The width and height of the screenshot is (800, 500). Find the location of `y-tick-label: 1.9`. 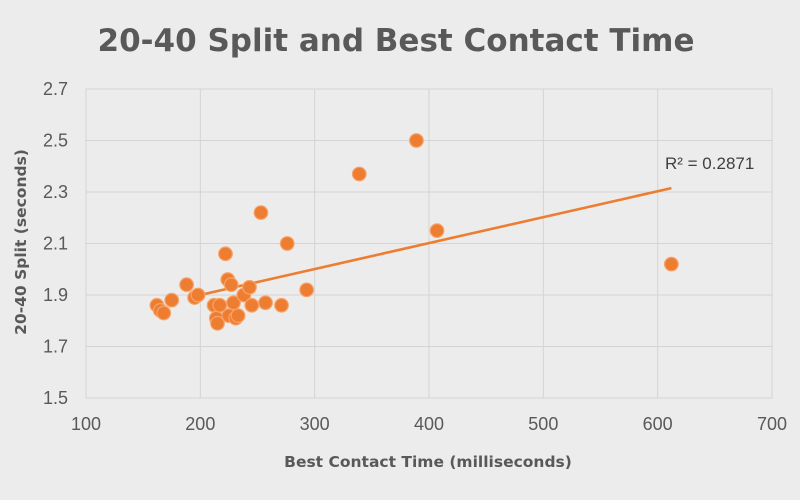

y-tick-label: 1.9 is located at coordinates (55, 295).